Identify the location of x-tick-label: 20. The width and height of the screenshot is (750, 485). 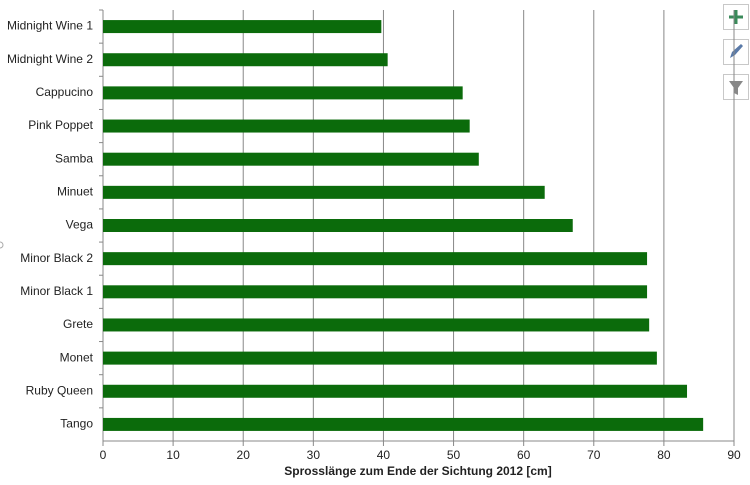
(244, 455).